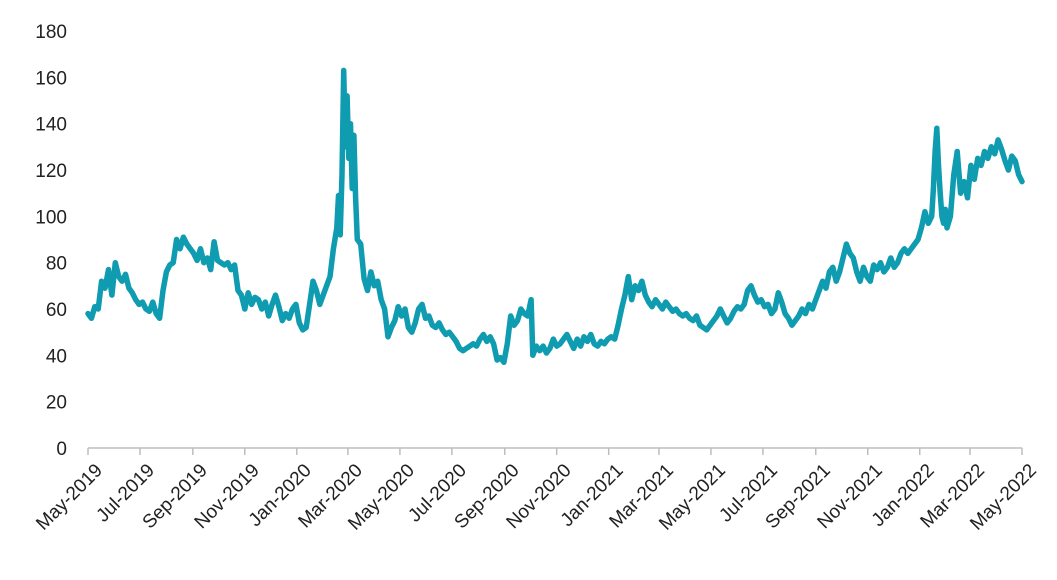 The image size is (1057, 580). I want to click on y-tick-label: 140, so click(51, 125).